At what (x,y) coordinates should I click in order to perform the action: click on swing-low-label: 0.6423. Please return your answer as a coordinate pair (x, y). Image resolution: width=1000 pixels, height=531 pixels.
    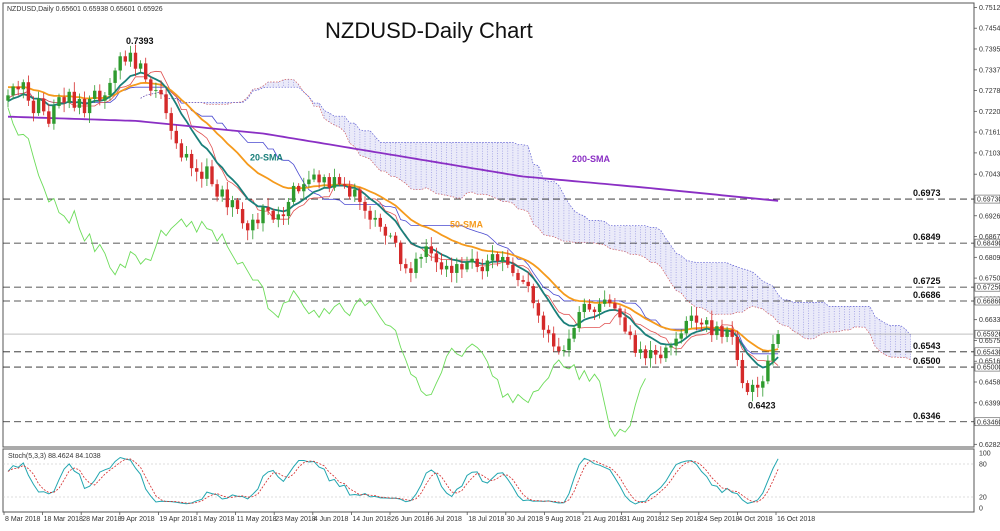
    Looking at the image, I should click on (762, 405).